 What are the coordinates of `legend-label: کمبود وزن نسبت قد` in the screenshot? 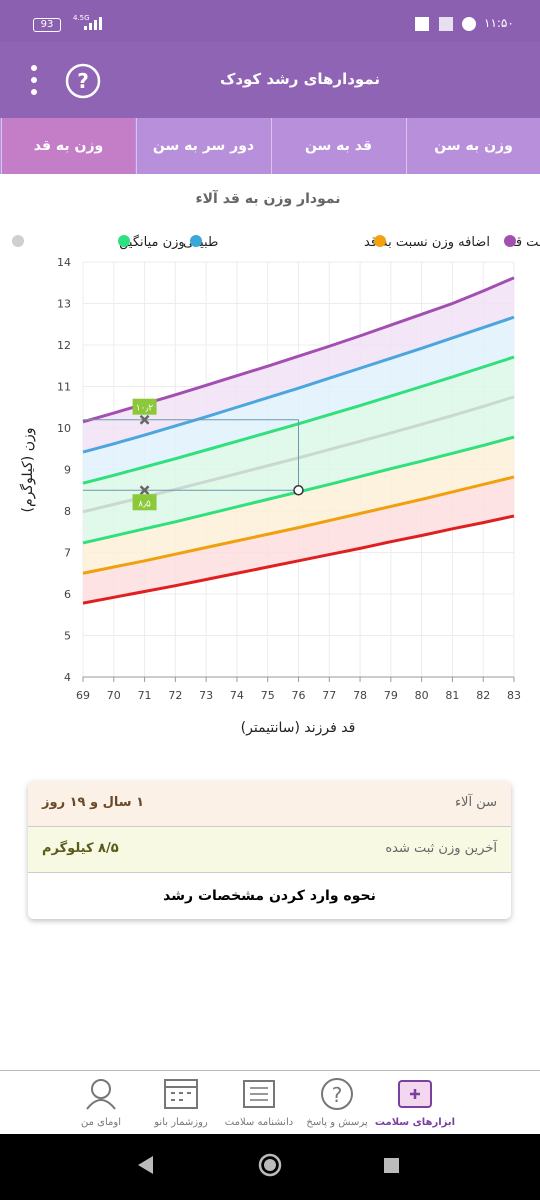 It's located at (524, 242).